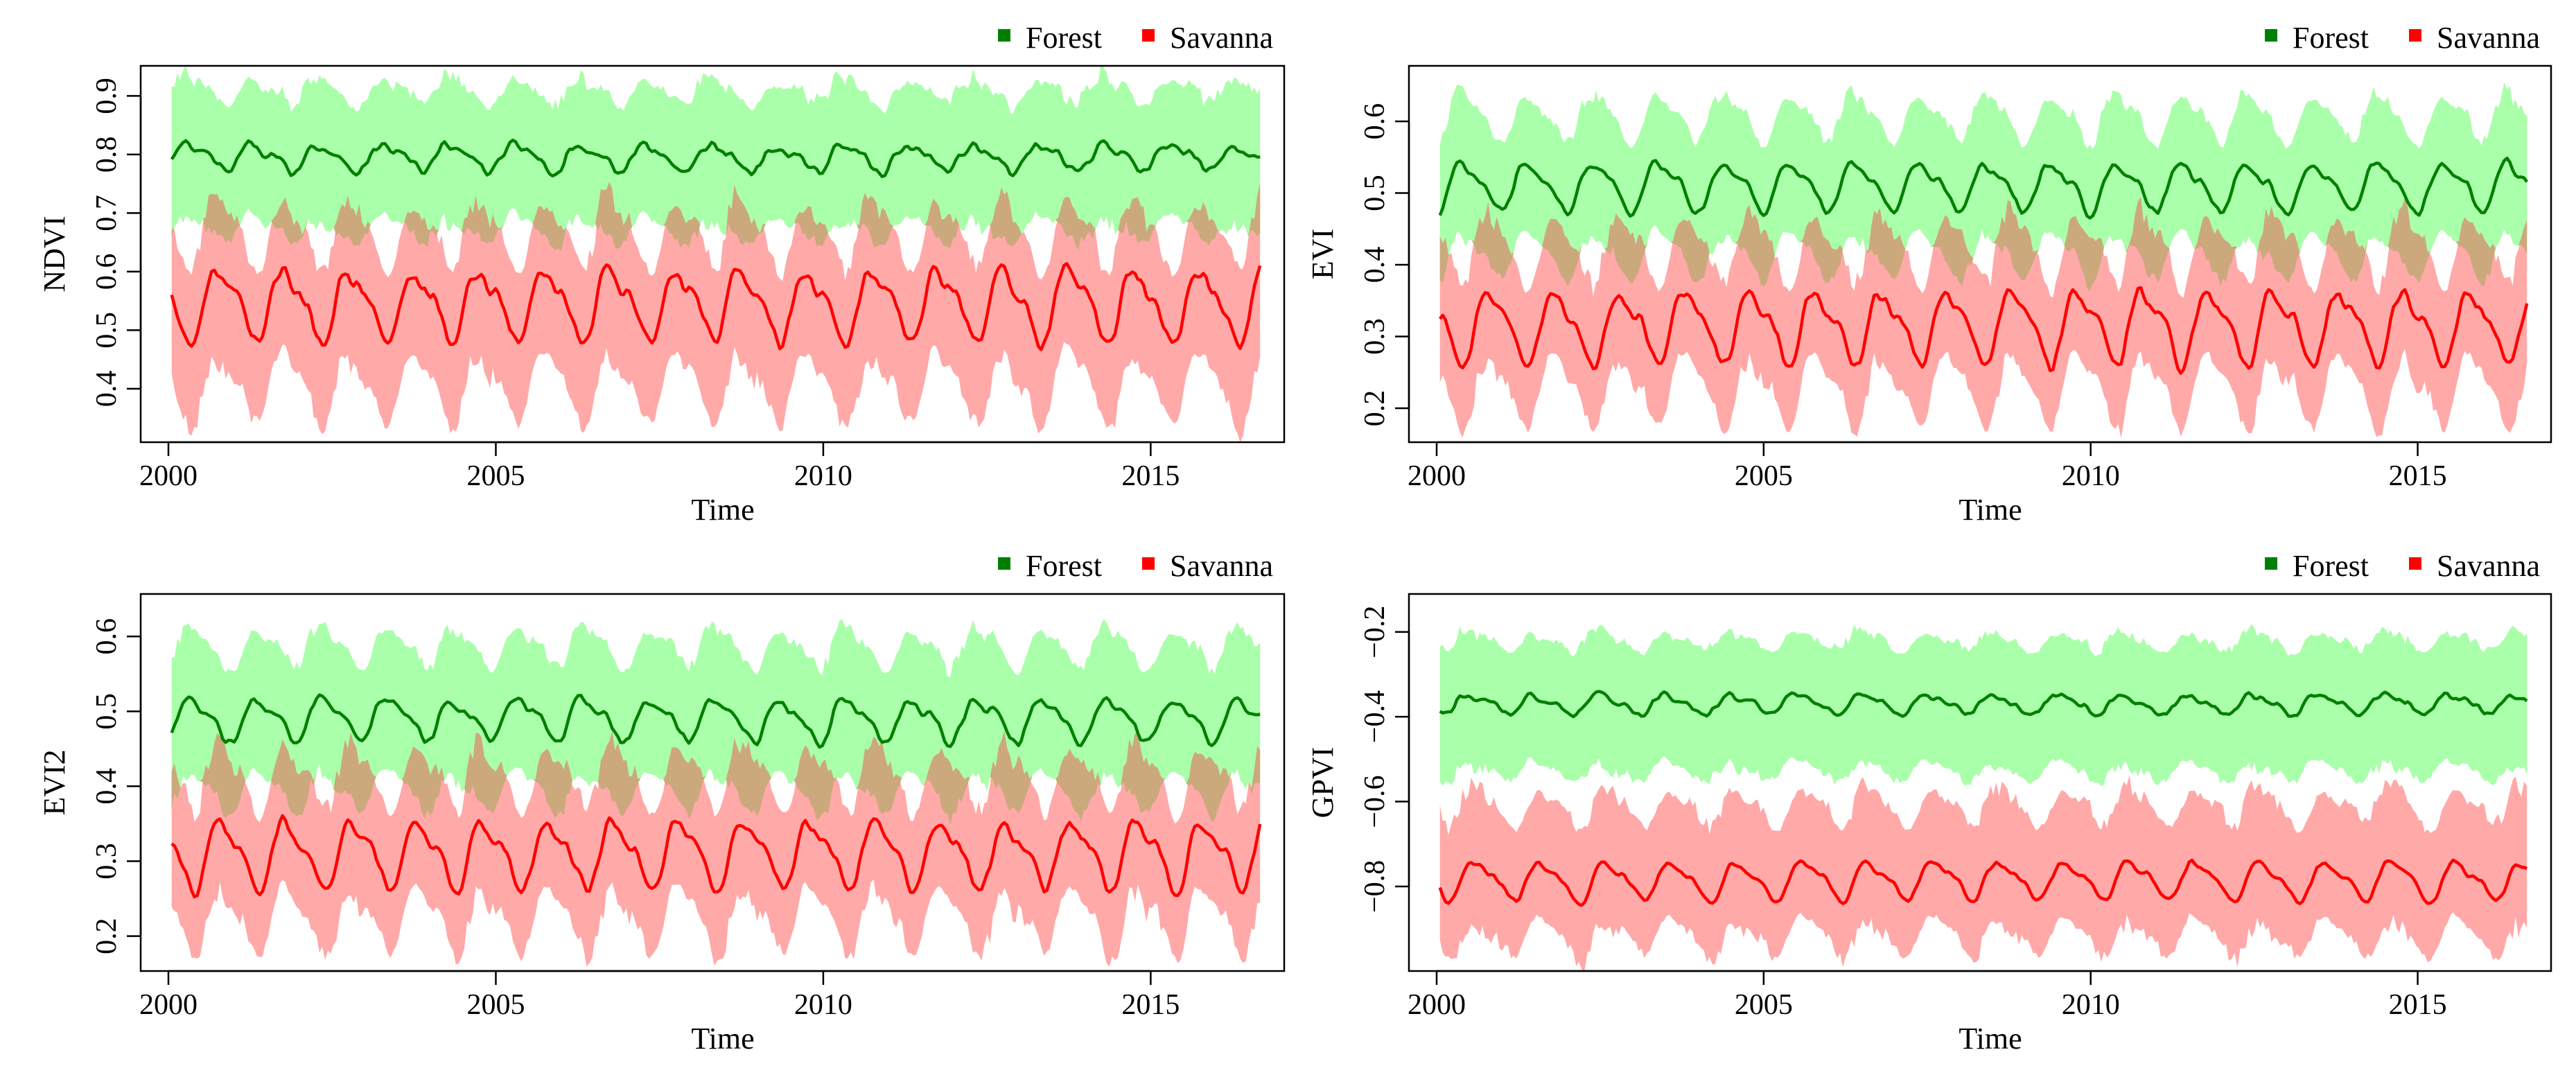 The image size is (2576, 1084). I want to click on y-axis-label: EVI, so click(1323, 254).